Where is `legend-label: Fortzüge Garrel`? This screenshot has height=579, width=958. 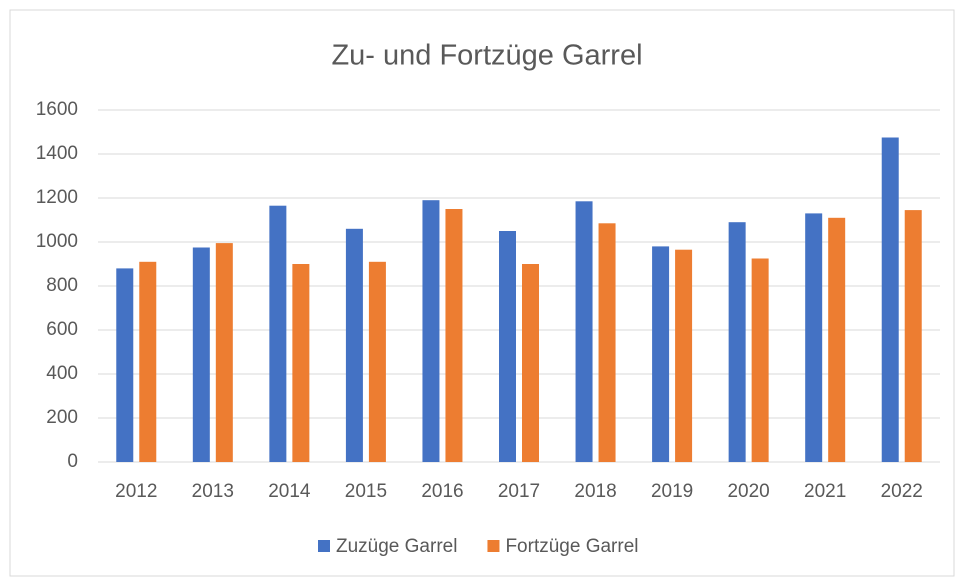
legend-label: Fortzüge Garrel is located at coordinates (571, 546).